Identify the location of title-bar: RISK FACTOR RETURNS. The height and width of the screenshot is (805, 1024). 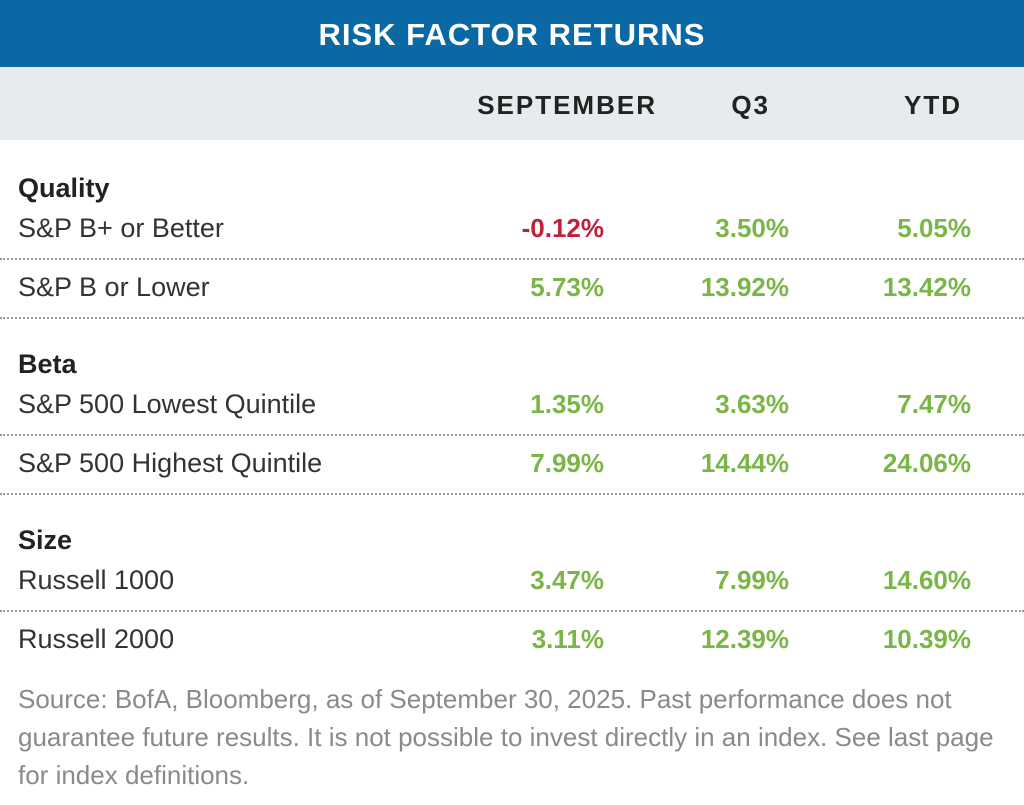
(512, 33).